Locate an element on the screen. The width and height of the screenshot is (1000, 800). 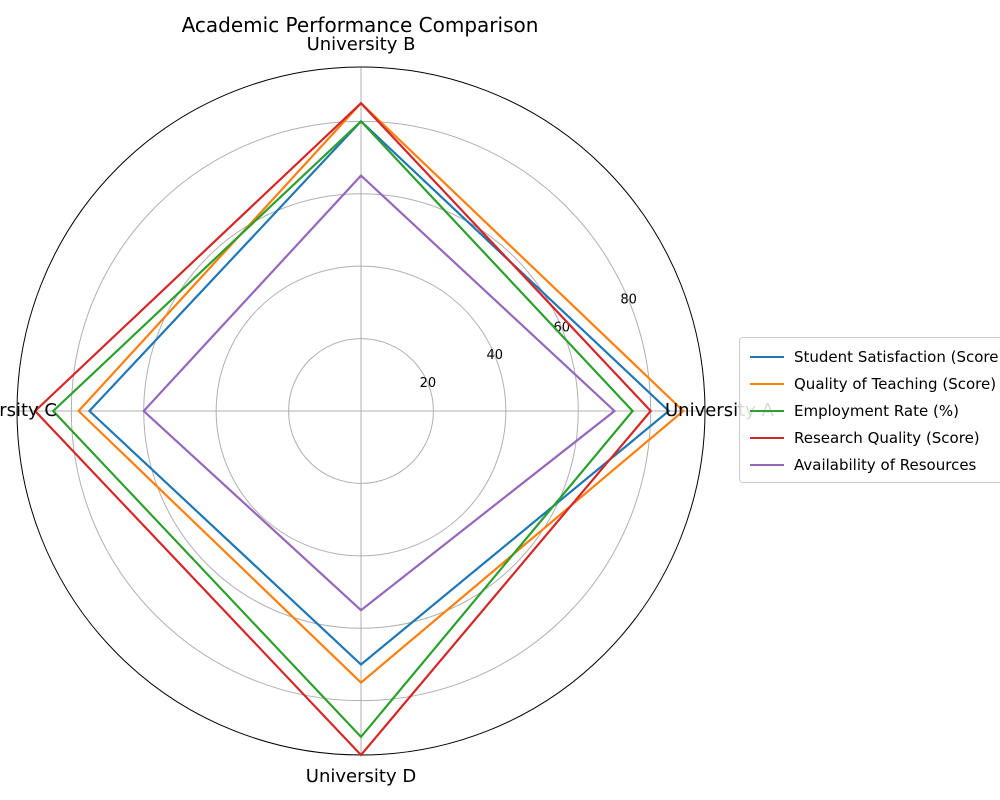
legend-label: Research Quality (Score) is located at coordinates (887, 437).